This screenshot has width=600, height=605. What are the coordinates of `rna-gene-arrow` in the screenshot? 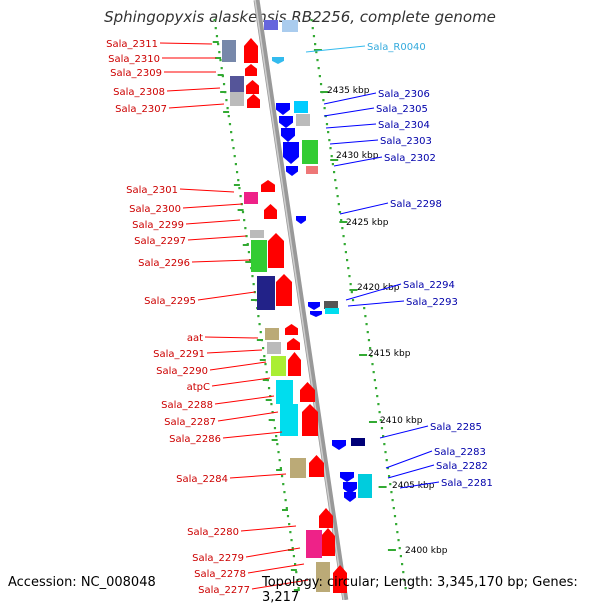 It's located at (278, 60).